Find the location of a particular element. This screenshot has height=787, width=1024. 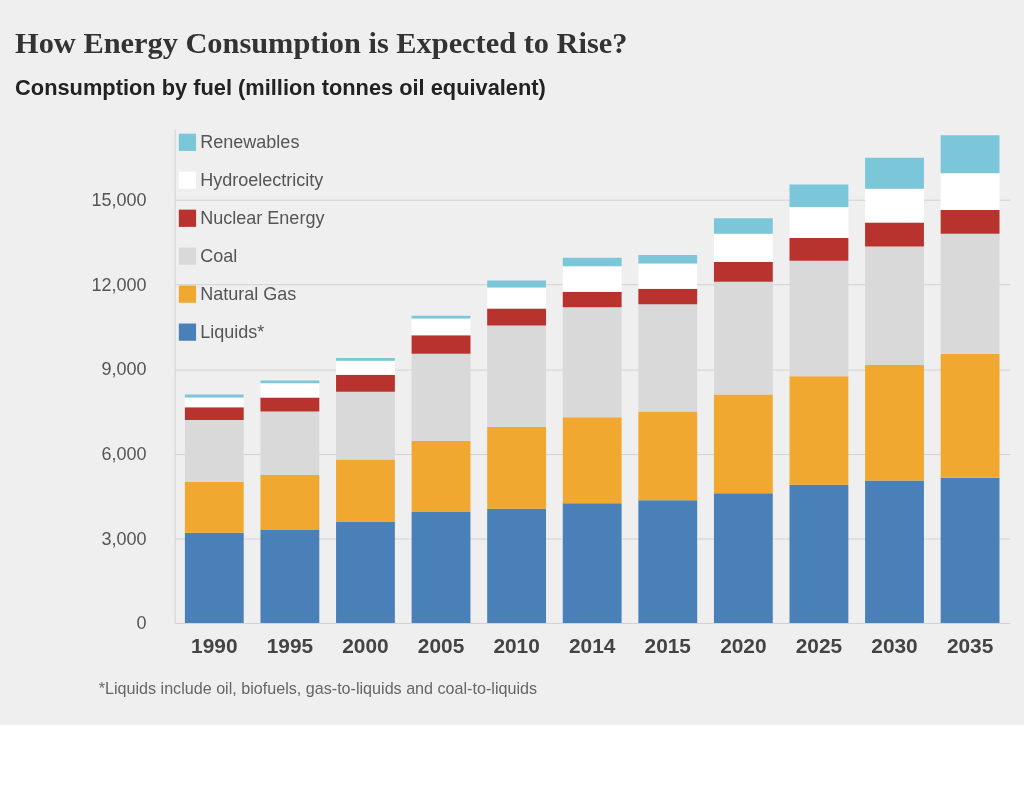

x-tick-label: 2020 is located at coordinates (743, 645).